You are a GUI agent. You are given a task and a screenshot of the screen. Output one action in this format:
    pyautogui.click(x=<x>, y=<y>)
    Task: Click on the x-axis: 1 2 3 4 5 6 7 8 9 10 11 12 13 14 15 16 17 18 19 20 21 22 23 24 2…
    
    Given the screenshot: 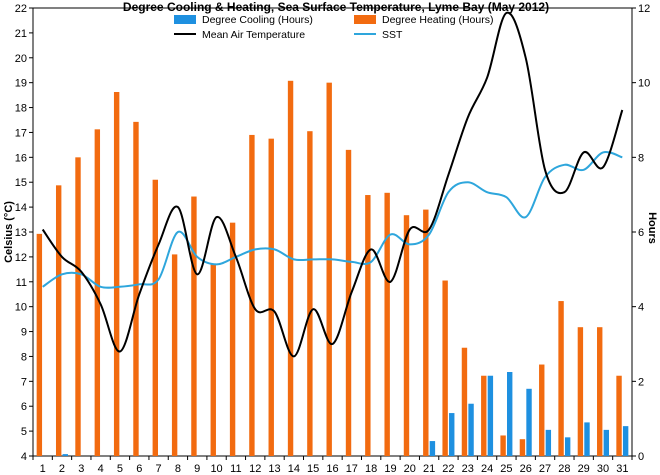 What is the action you would take?
    pyautogui.click(x=332, y=465)
    